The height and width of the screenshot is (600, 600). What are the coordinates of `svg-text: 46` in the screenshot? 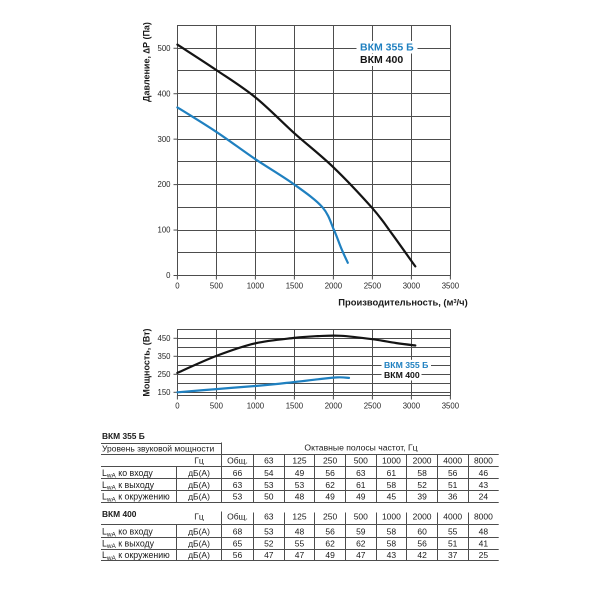 It's located at (484, 473).